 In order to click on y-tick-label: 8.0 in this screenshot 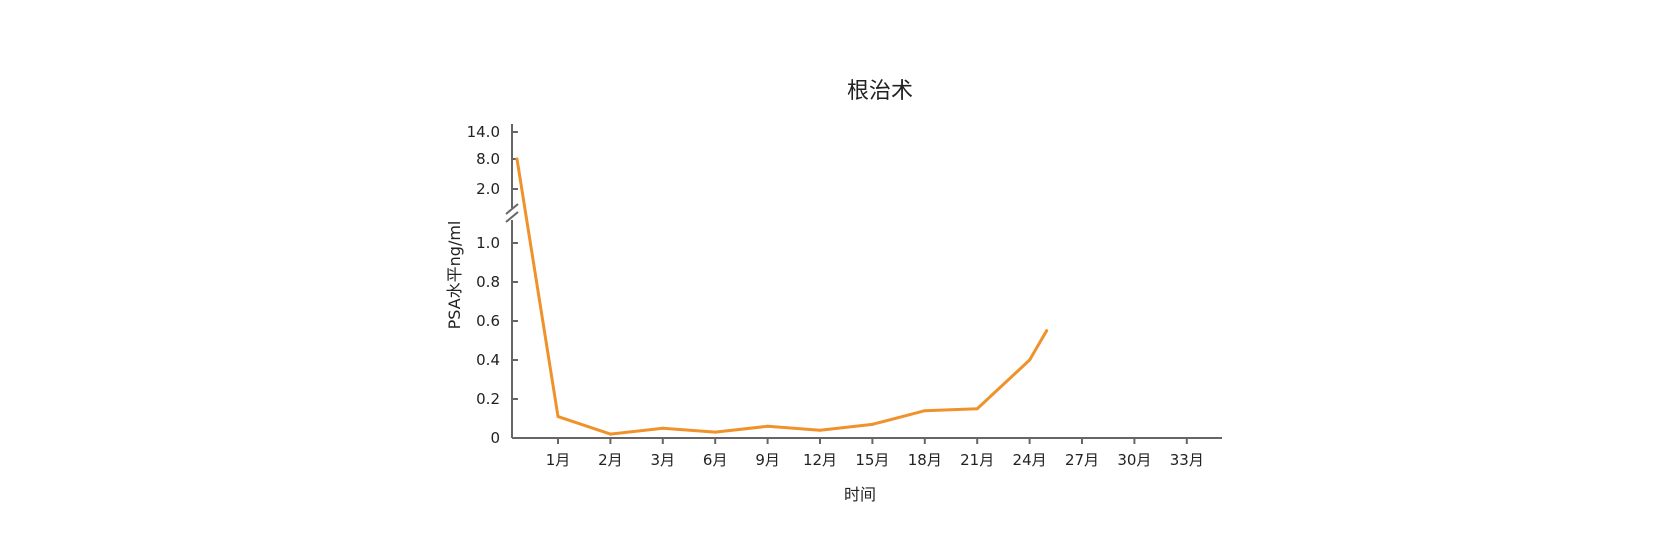, I will do `click(488, 159)`.